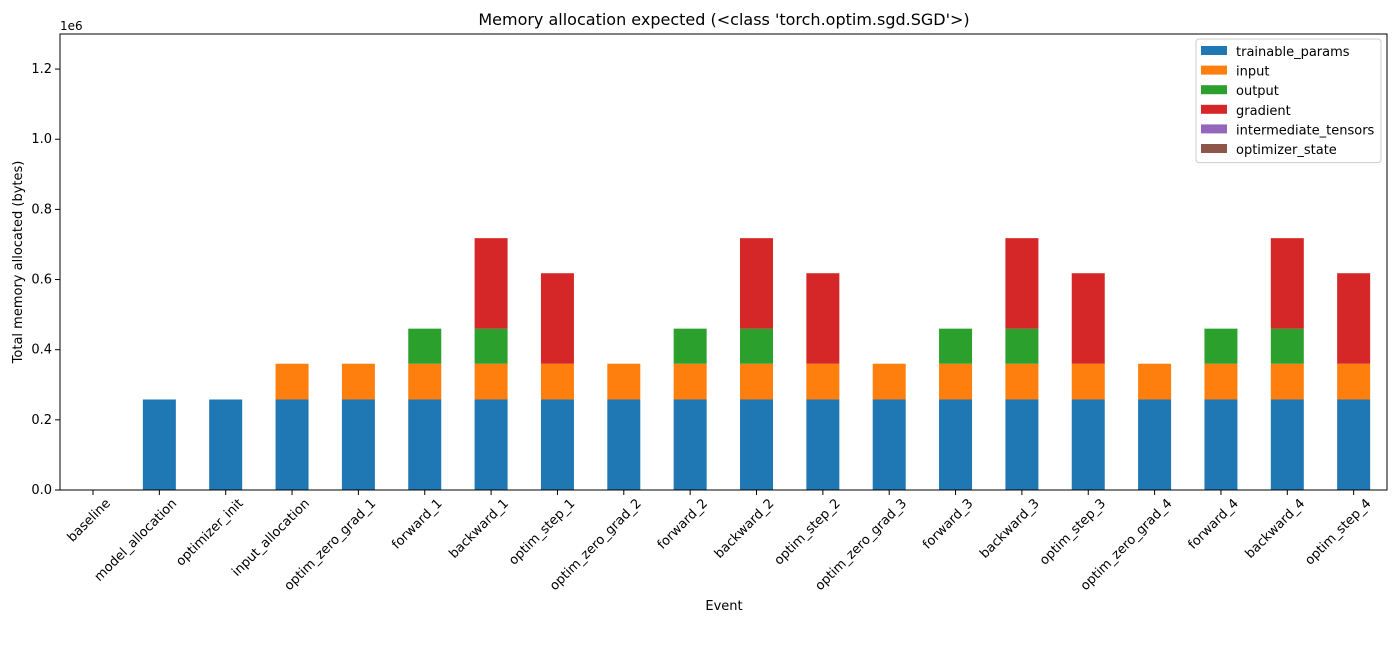 This screenshot has width=1400, height=653. What do you see at coordinates (1214, 70) in the screenshot?
I see `legend-swatch-input` at bounding box center [1214, 70].